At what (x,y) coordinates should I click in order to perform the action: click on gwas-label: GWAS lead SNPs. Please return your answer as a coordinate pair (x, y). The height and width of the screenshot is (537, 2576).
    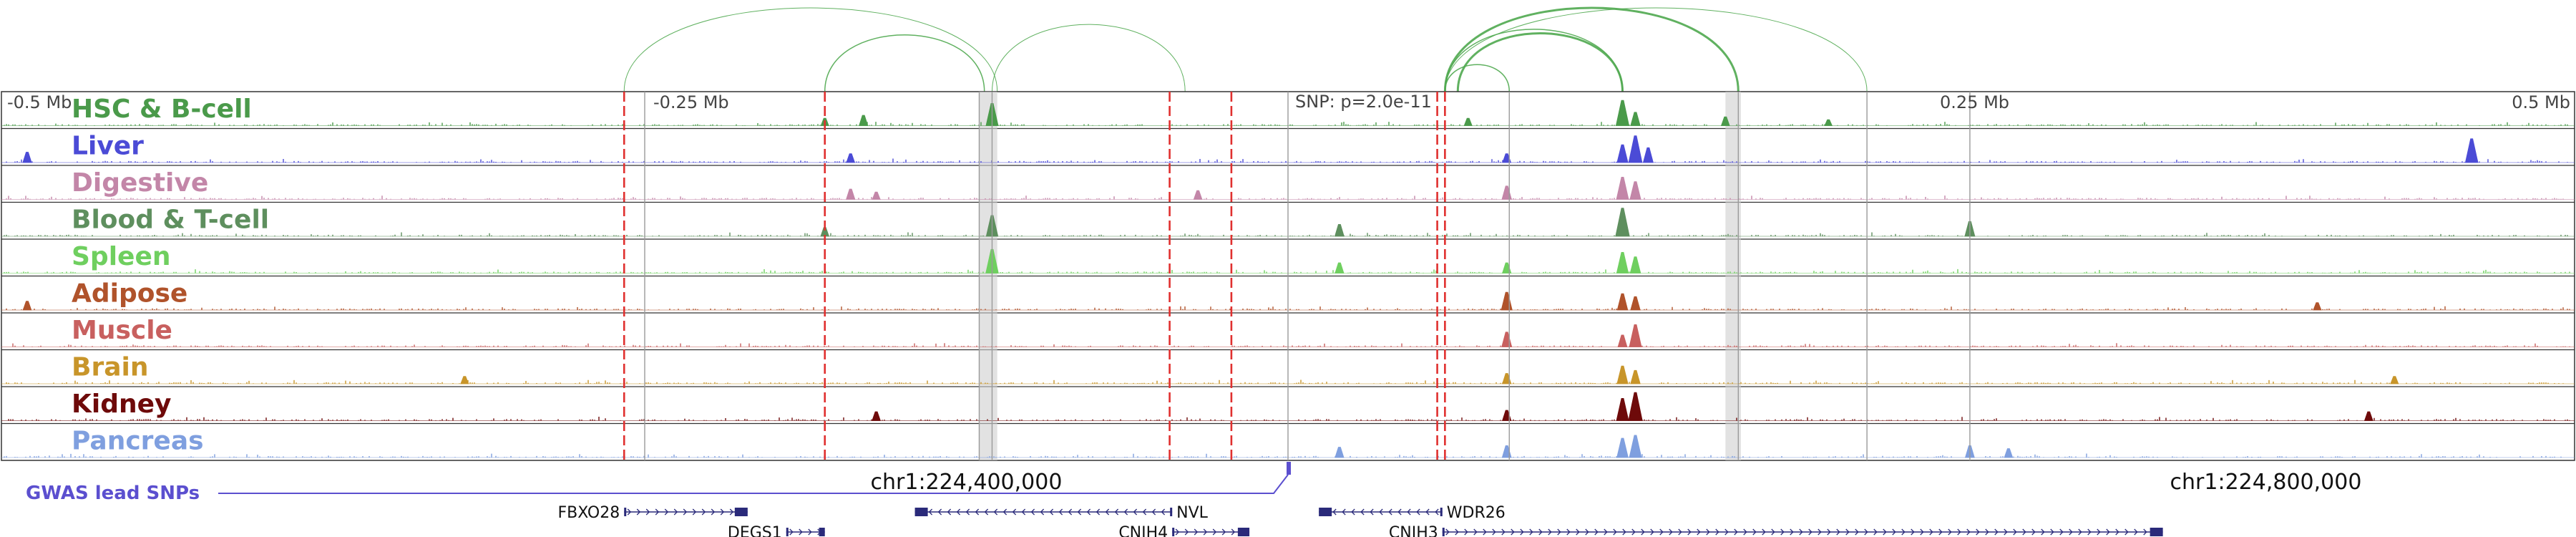
    Looking at the image, I should click on (113, 493).